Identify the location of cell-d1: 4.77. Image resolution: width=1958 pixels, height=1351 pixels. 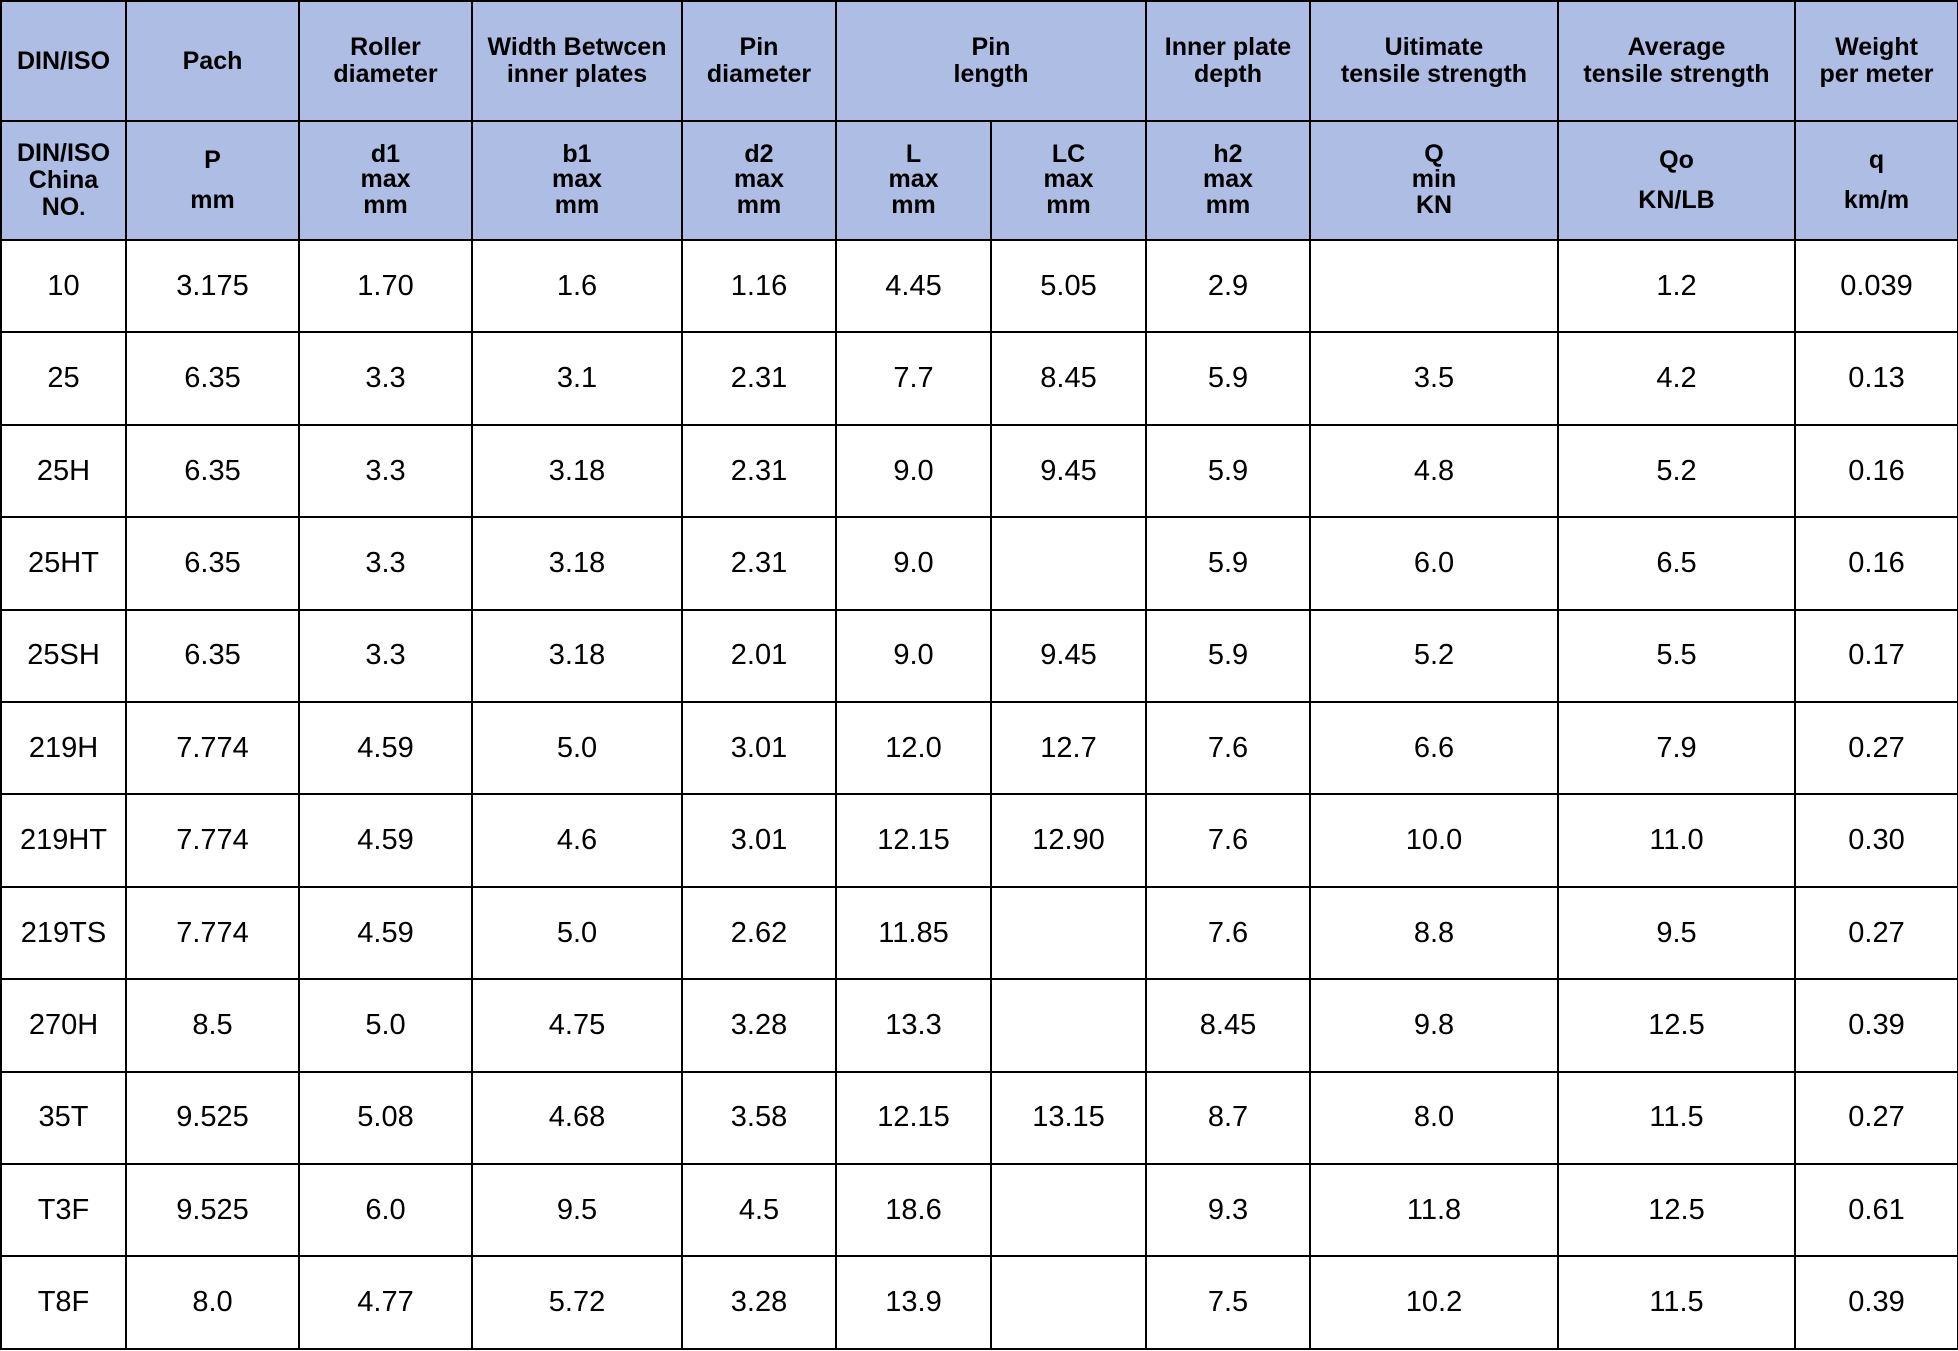
(385, 1302).